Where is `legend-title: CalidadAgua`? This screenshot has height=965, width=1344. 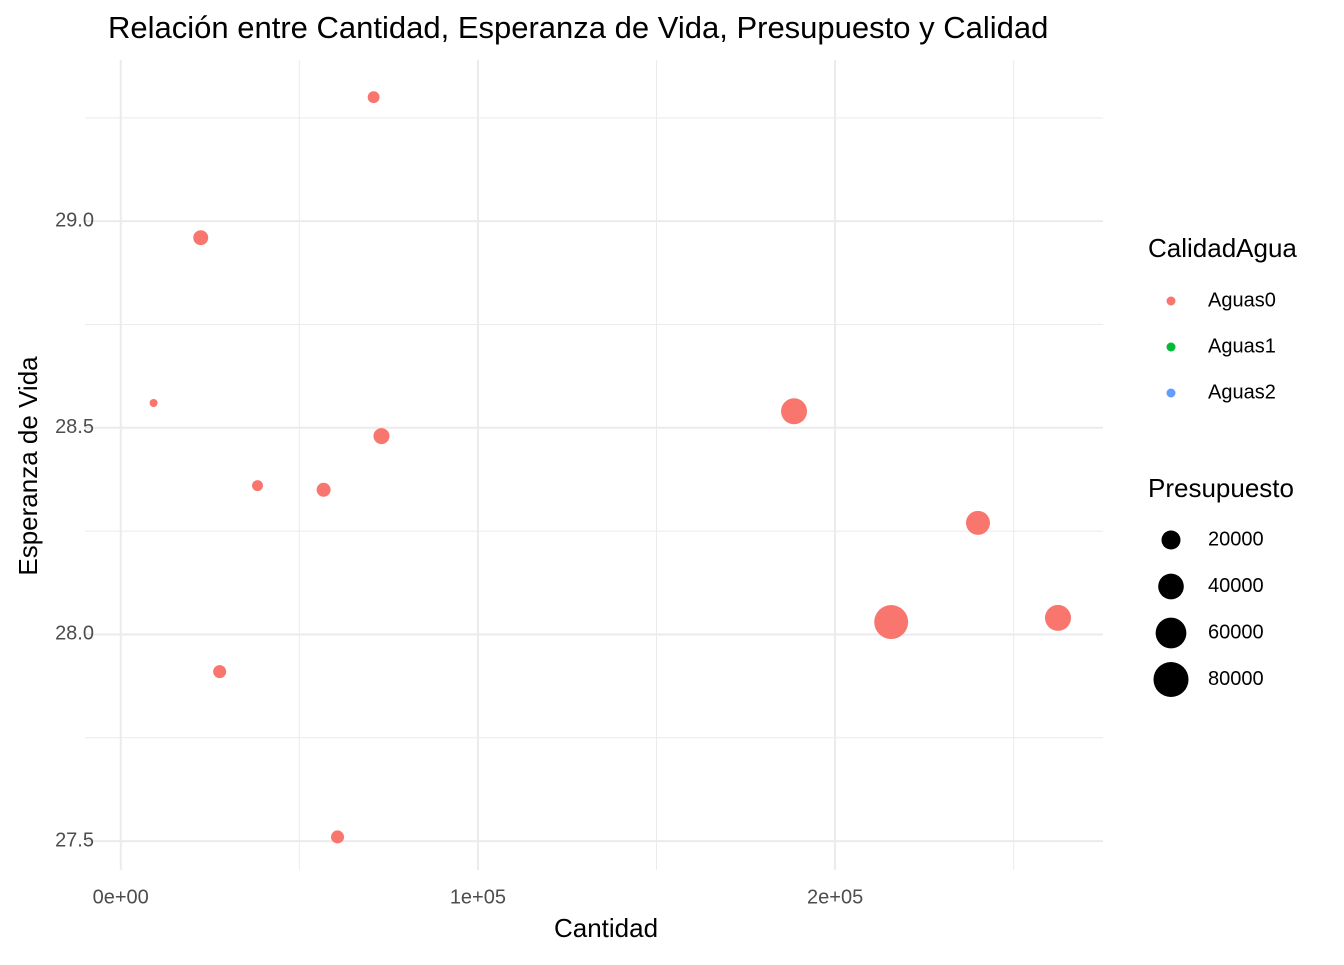 legend-title: CalidadAgua is located at coordinates (1222, 248).